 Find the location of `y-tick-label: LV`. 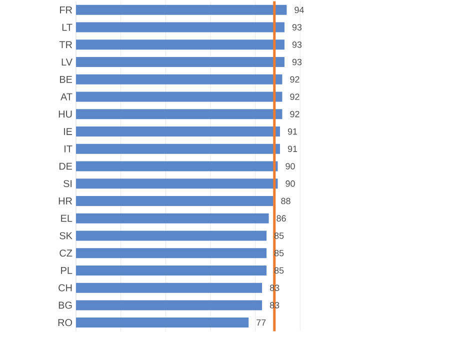

y-tick-label: LV is located at coordinates (67, 62).